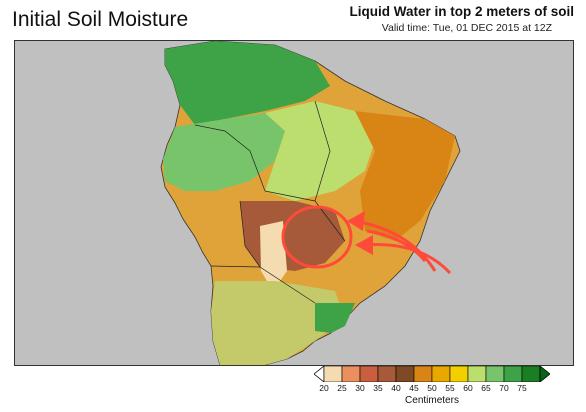 Image resolution: width=586 pixels, height=412 pixels. What do you see at coordinates (364, 245) in the screenshot?
I see `arrowhead-lower` at bounding box center [364, 245].